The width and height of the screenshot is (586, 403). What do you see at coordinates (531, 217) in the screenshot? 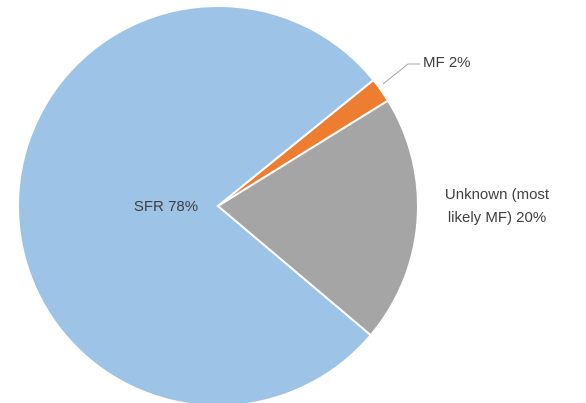
I see `value-label: 20%` at bounding box center [531, 217].